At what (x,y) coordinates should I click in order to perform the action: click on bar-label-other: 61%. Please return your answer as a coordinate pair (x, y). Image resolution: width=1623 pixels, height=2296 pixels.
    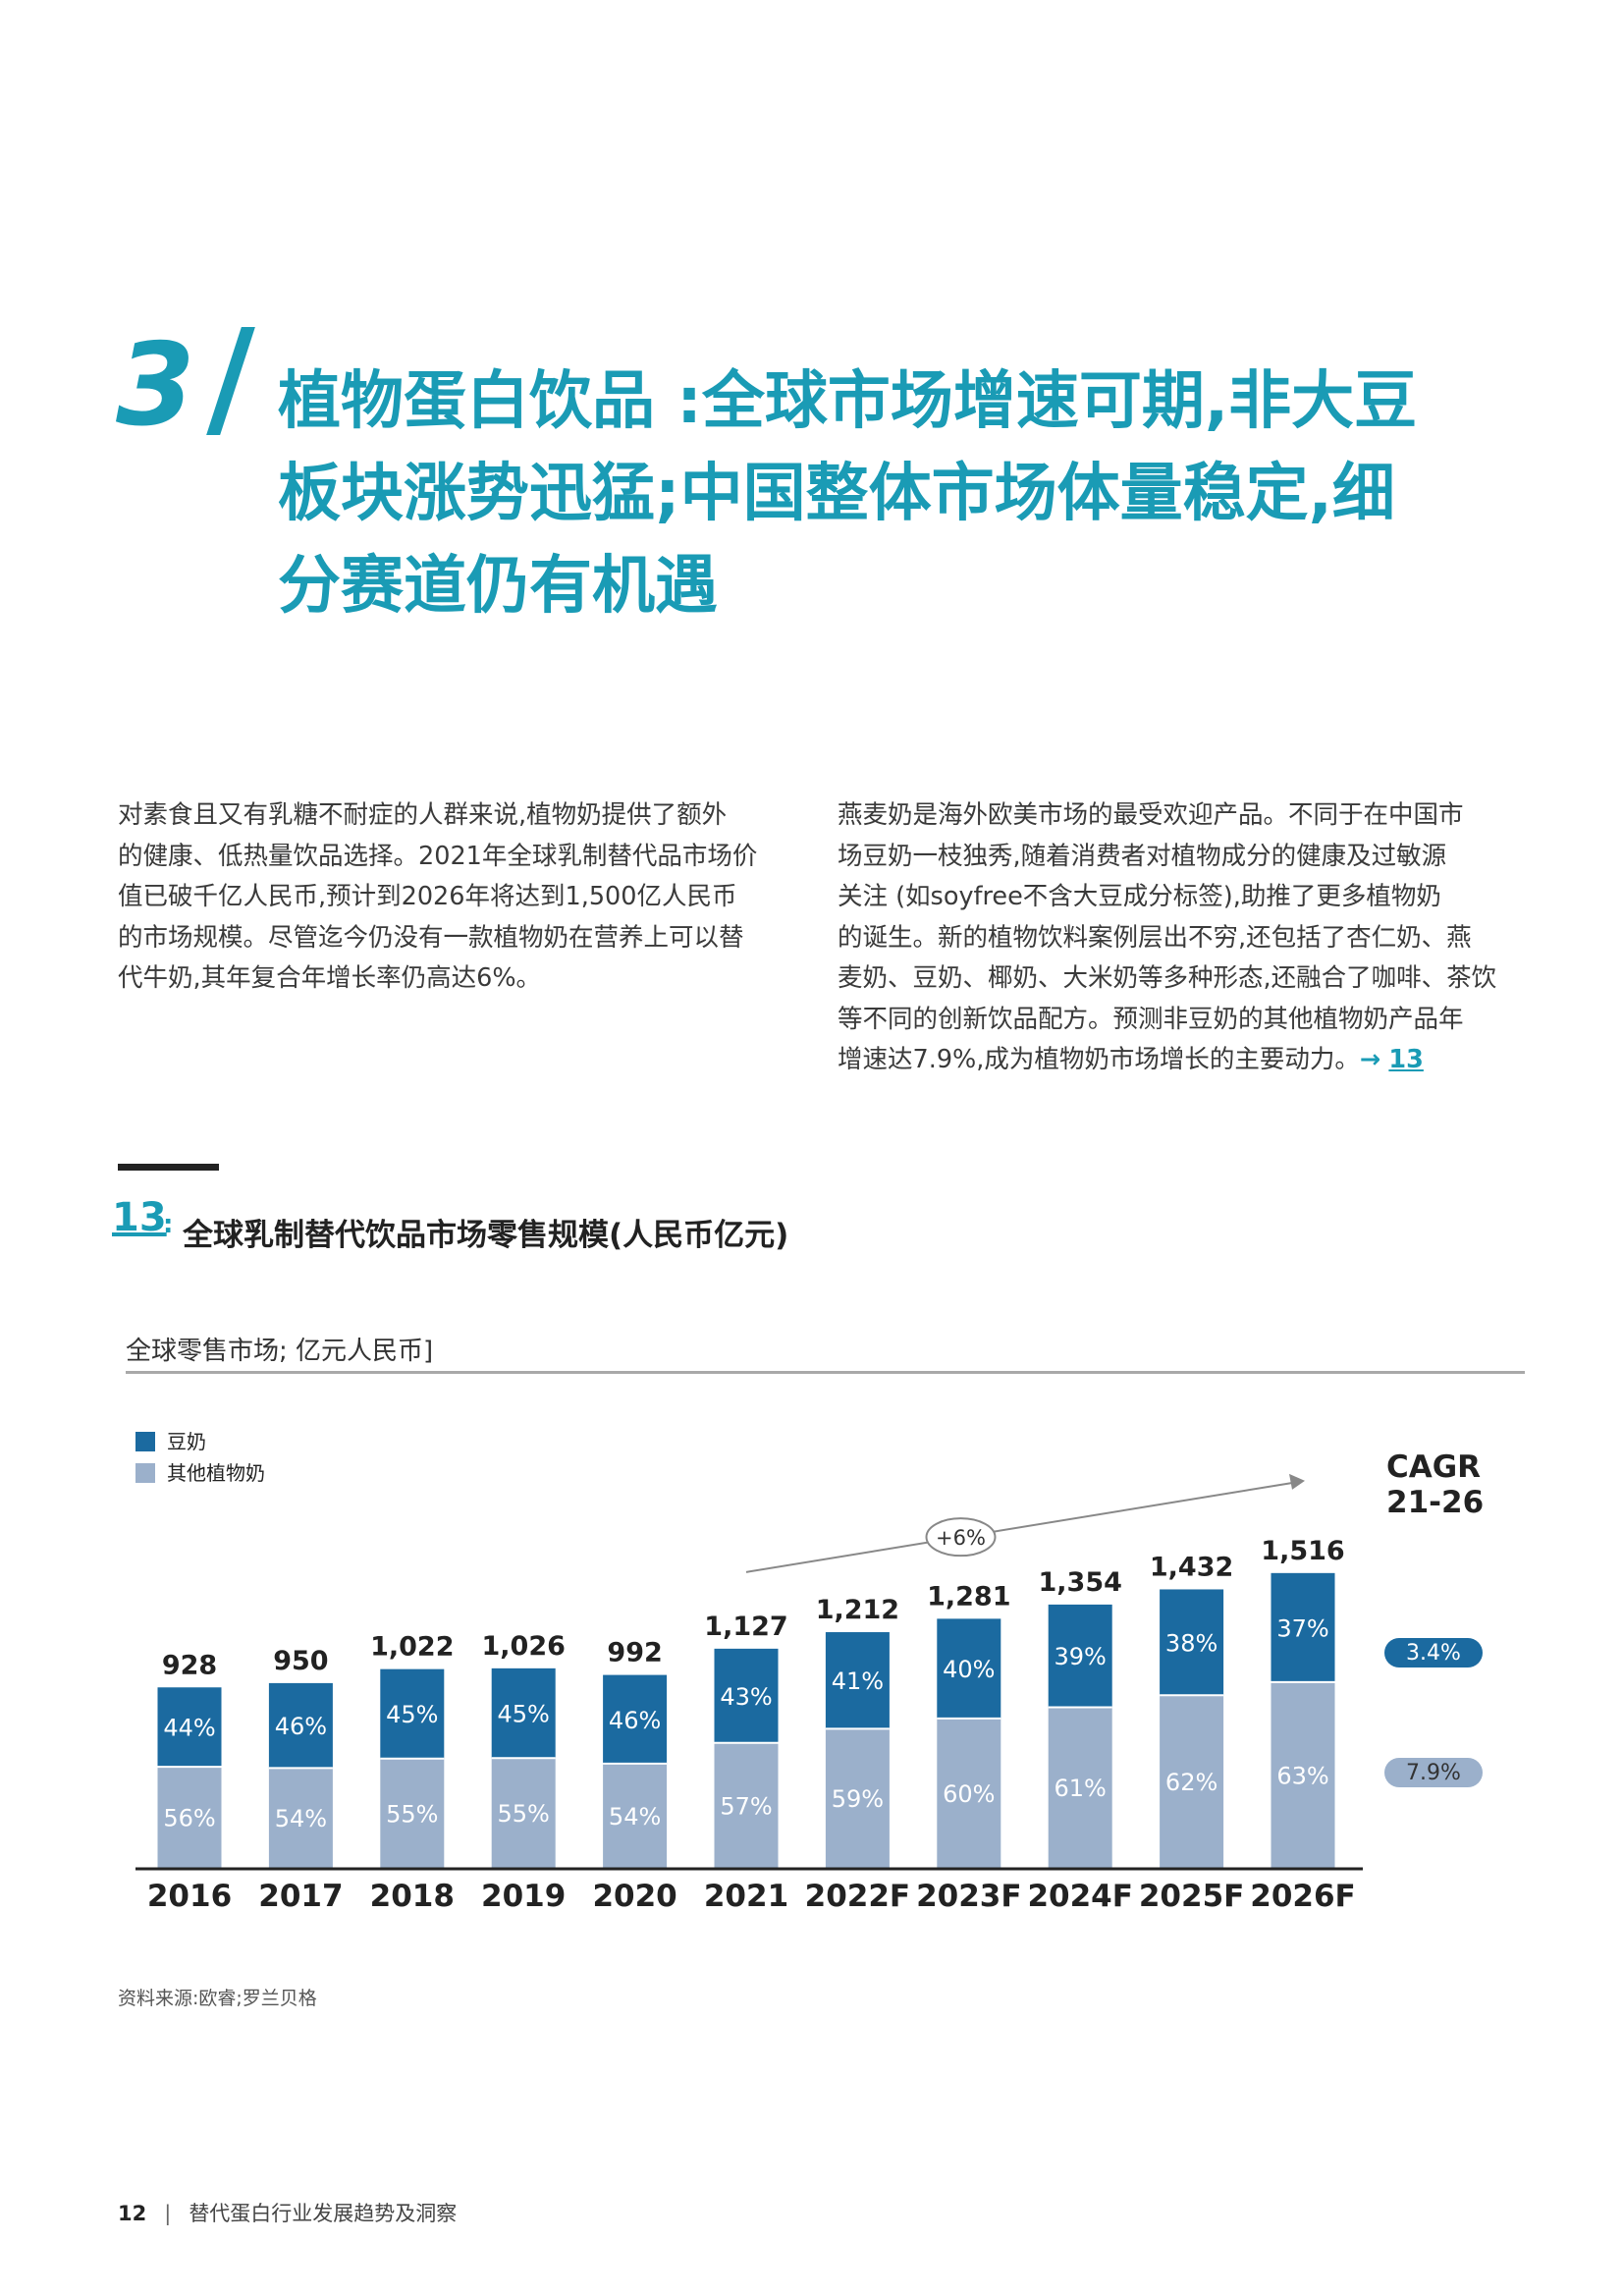
    Looking at the image, I should click on (1081, 1788).